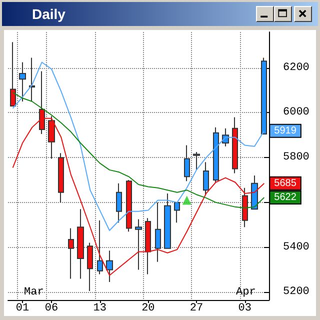 This screenshot has height=320, width=320. I want to click on y-tick-label: 5800, so click(296, 158).